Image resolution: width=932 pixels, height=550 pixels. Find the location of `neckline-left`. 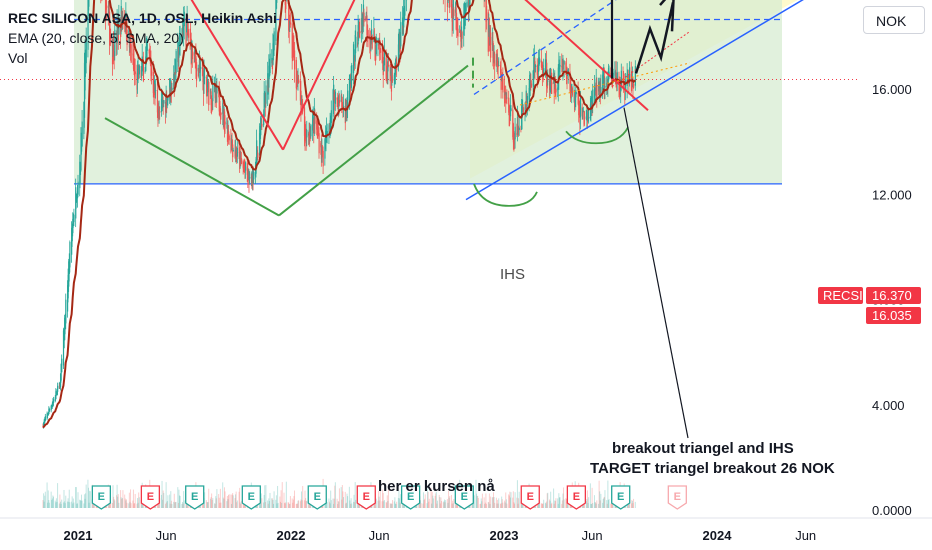

neckline-left is located at coordinates (192, 167).